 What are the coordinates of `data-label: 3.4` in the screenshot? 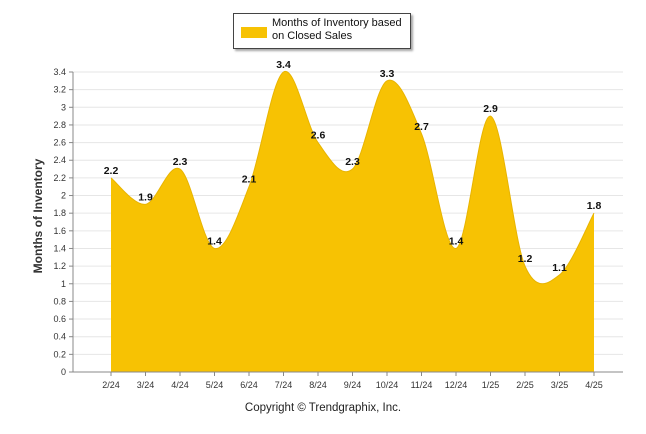 It's located at (283, 65).